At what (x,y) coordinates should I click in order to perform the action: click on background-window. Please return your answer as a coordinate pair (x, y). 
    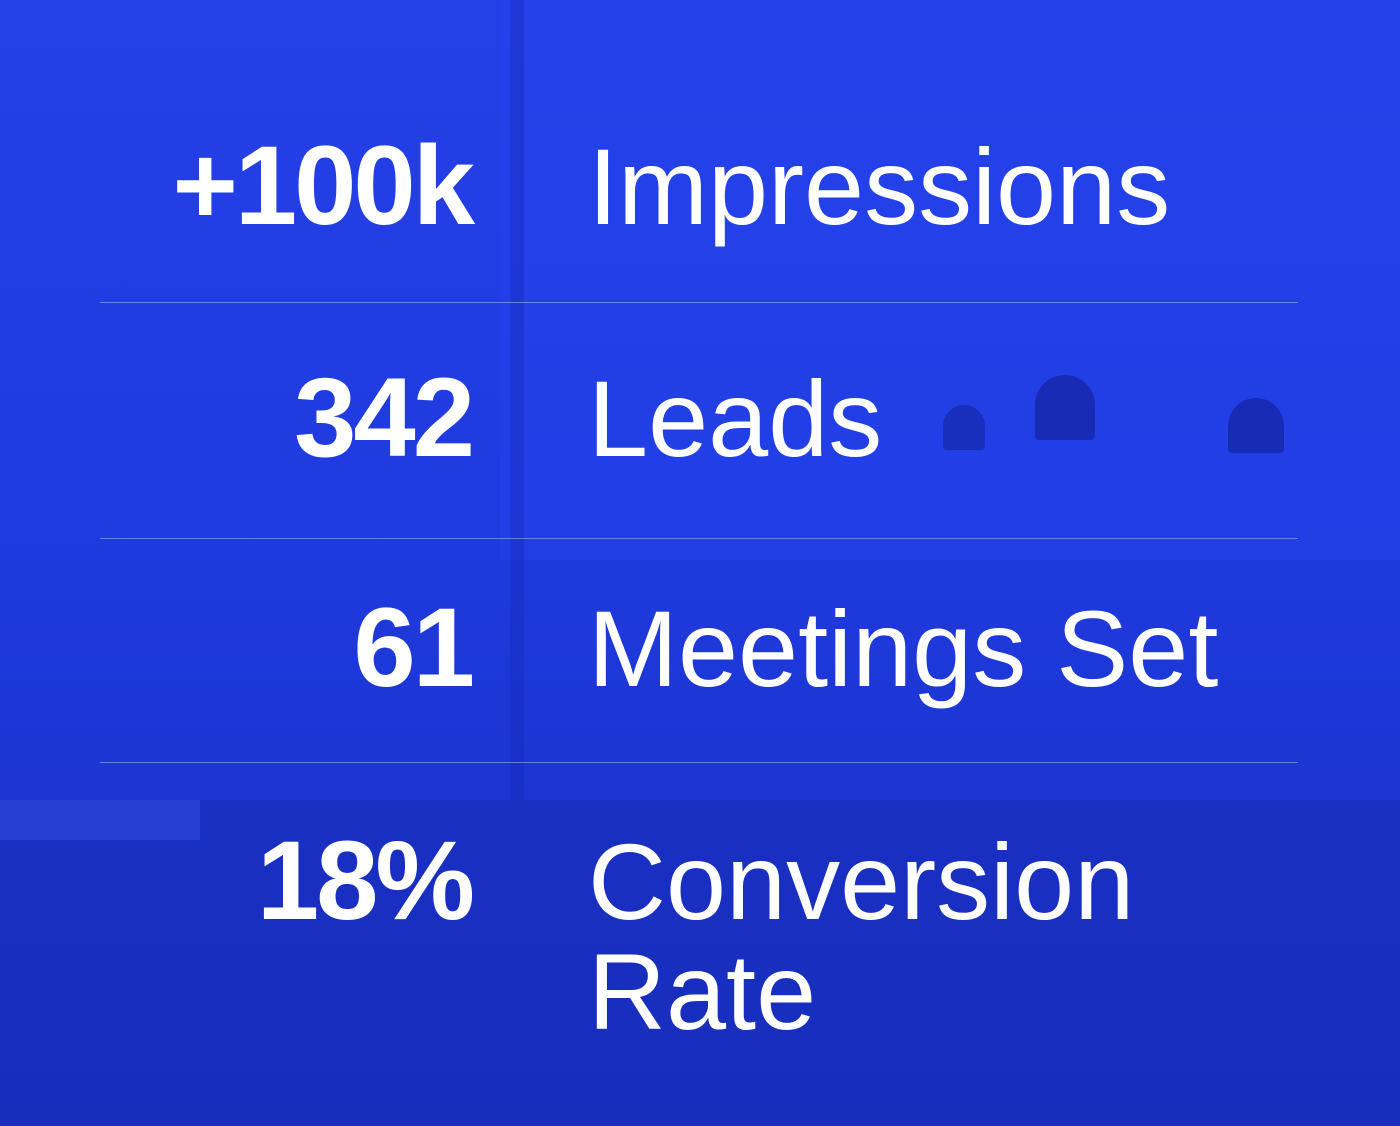
    Looking at the image, I should click on (517, 400).